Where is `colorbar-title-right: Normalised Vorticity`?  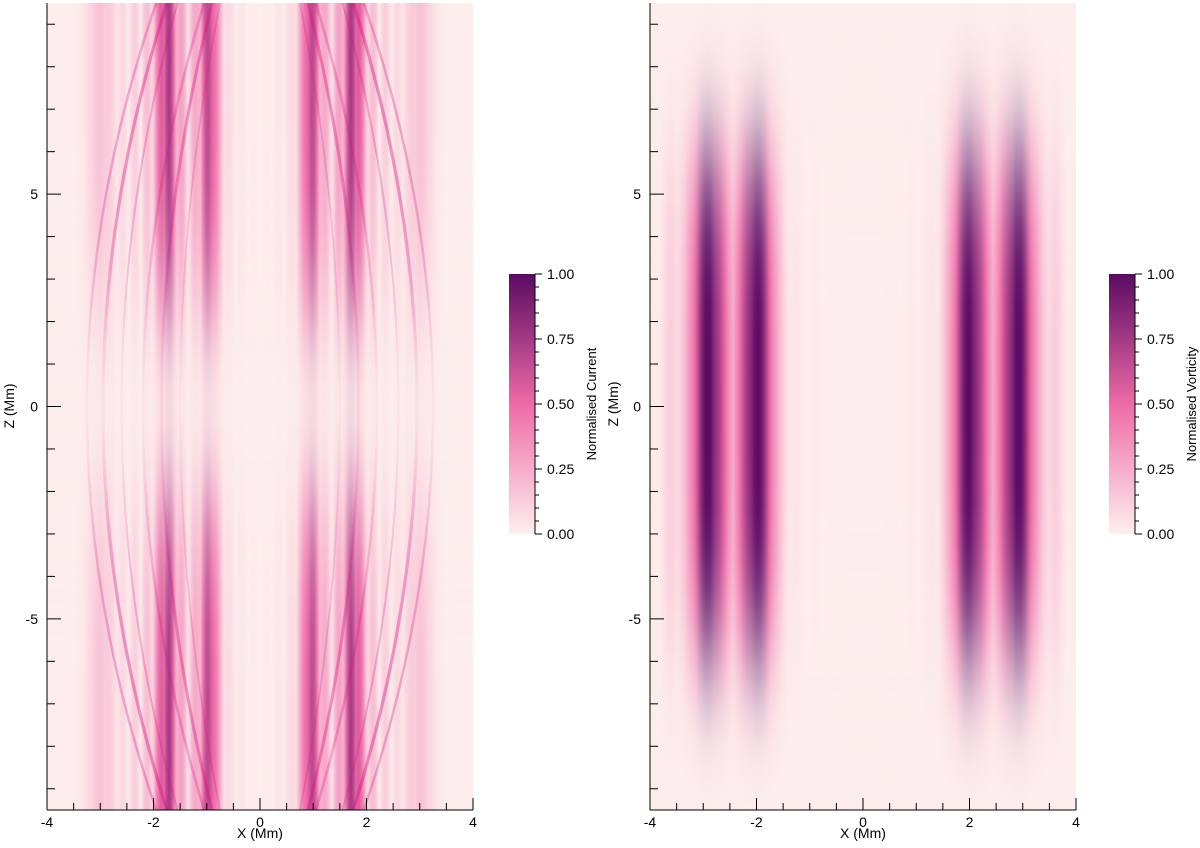
colorbar-title-right: Normalised Vorticity is located at coordinates (1191, 403).